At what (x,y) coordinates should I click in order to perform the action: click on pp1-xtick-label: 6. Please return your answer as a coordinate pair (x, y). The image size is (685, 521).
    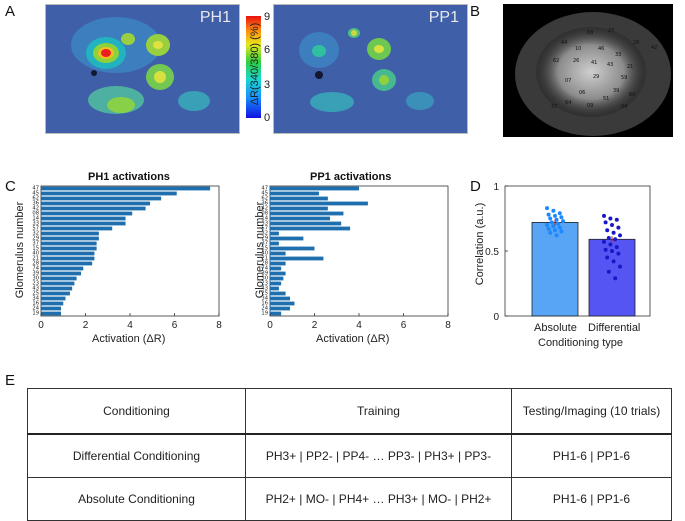
    Looking at the image, I should click on (404, 325).